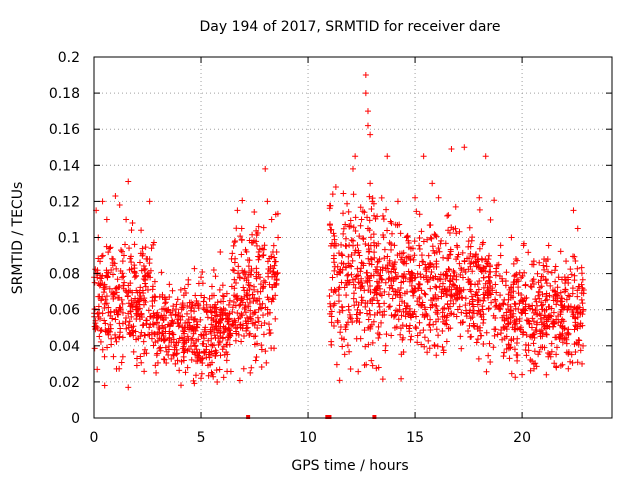  Describe the element at coordinates (349, 466) in the screenshot. I see `x-axis-label: GPS time / hours` at that location.